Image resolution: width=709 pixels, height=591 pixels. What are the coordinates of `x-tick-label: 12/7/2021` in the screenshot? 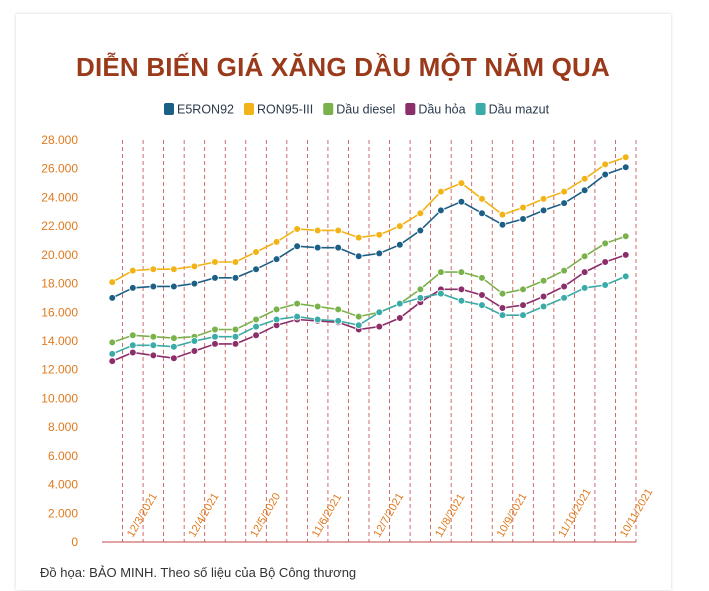 It's located at (388, 515).